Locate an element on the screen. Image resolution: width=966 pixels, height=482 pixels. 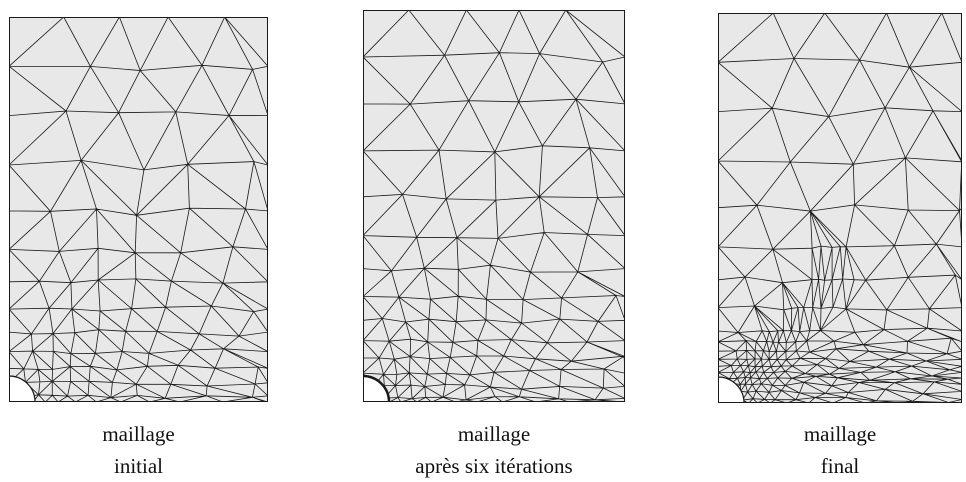
caption-six-iterations-line2: après six itérations is located at coordinates (494, 466).